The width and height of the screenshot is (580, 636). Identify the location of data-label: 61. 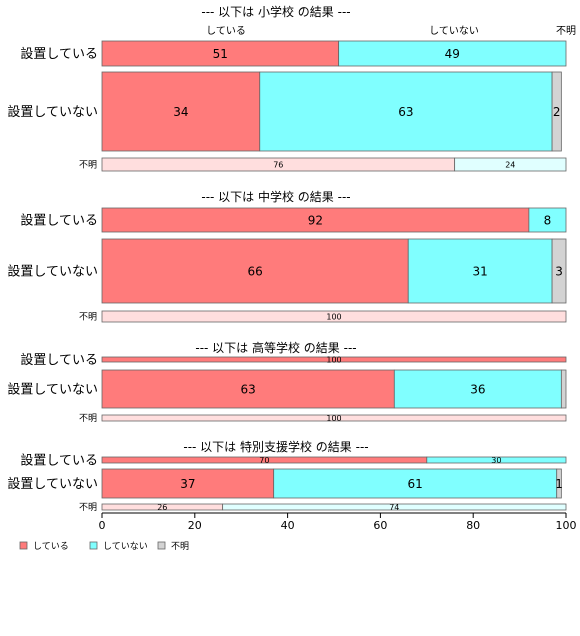
(415, 484).